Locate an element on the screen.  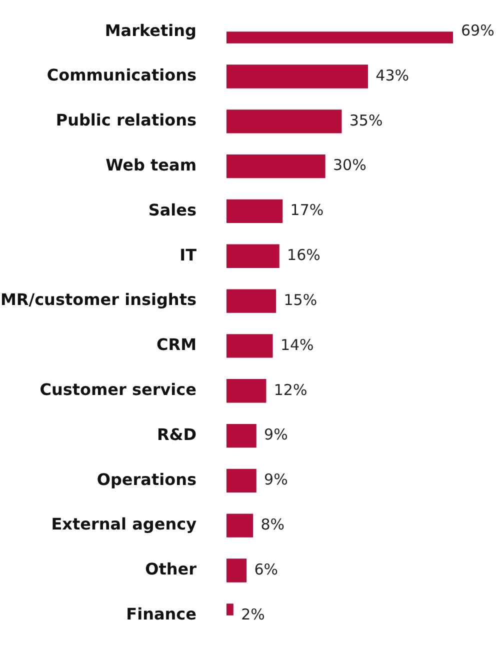
y-tick-label: IT is located at coordinates (188, 254).